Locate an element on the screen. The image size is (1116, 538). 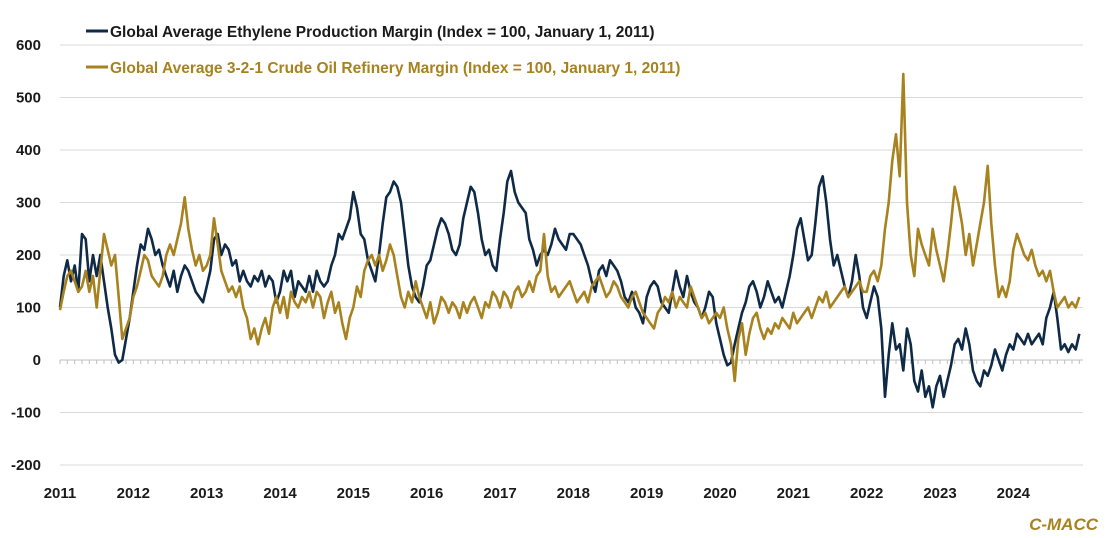
x-tick-label: 2021 is located at coordinates (793, 493).